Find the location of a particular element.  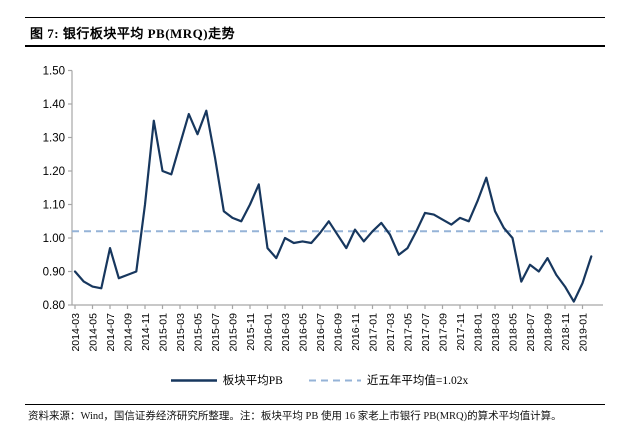

x-tick-label: 2018-05 is located at coordinates (514, 332).